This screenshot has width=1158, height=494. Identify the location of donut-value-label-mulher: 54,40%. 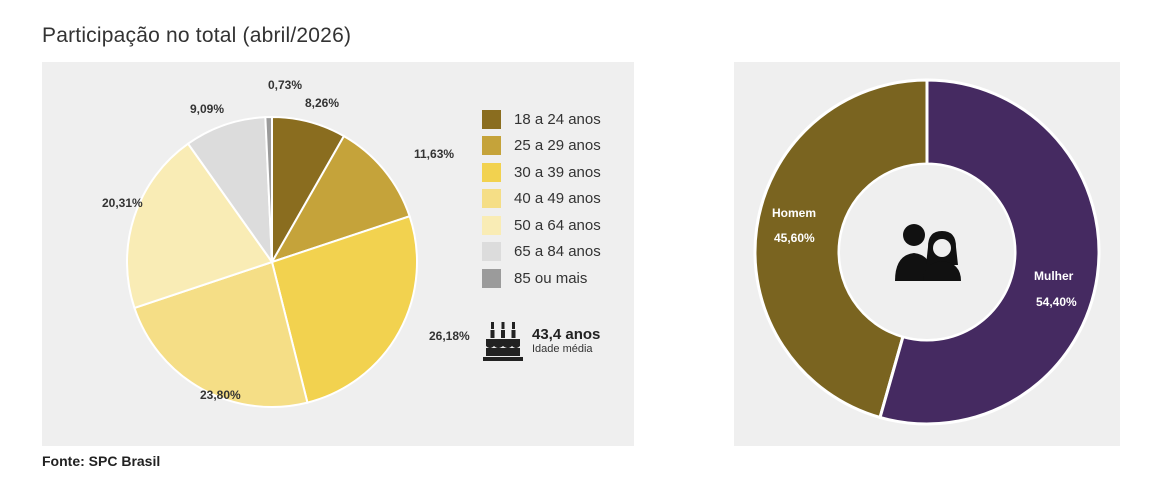
(1056, 302).